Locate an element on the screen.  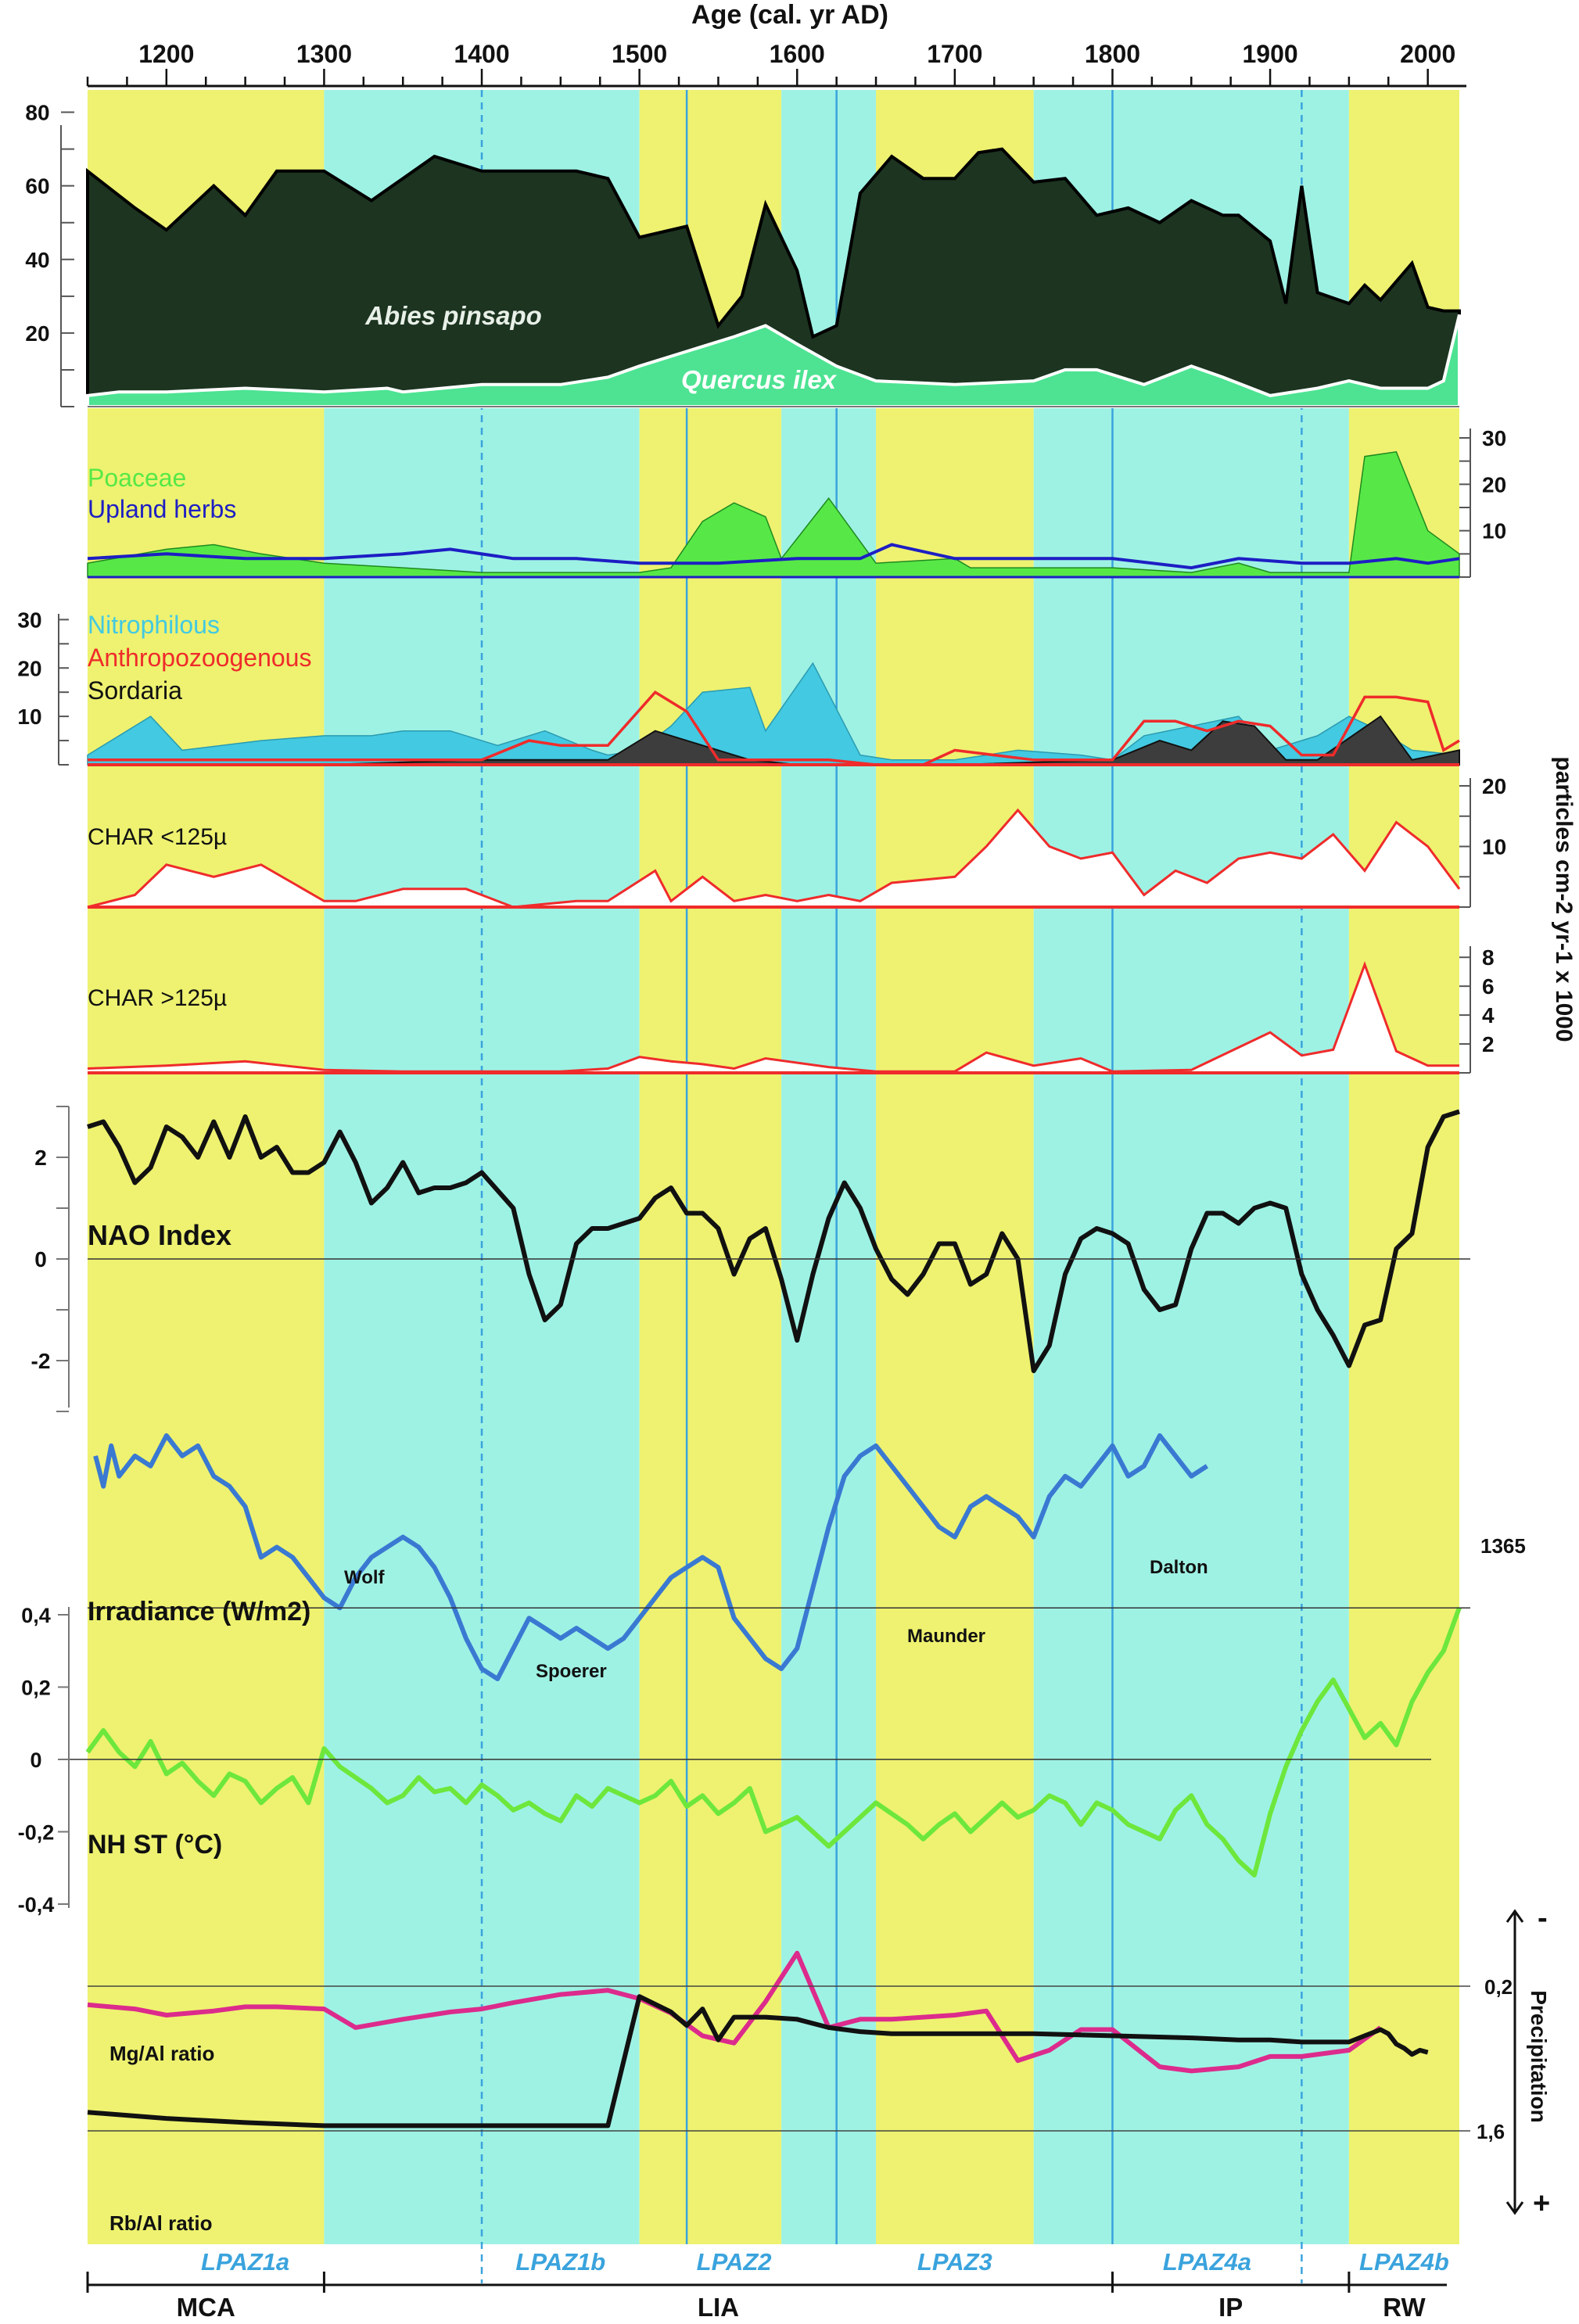
nhst-y-label: 0,2 is located at coordinates (36, 1689).